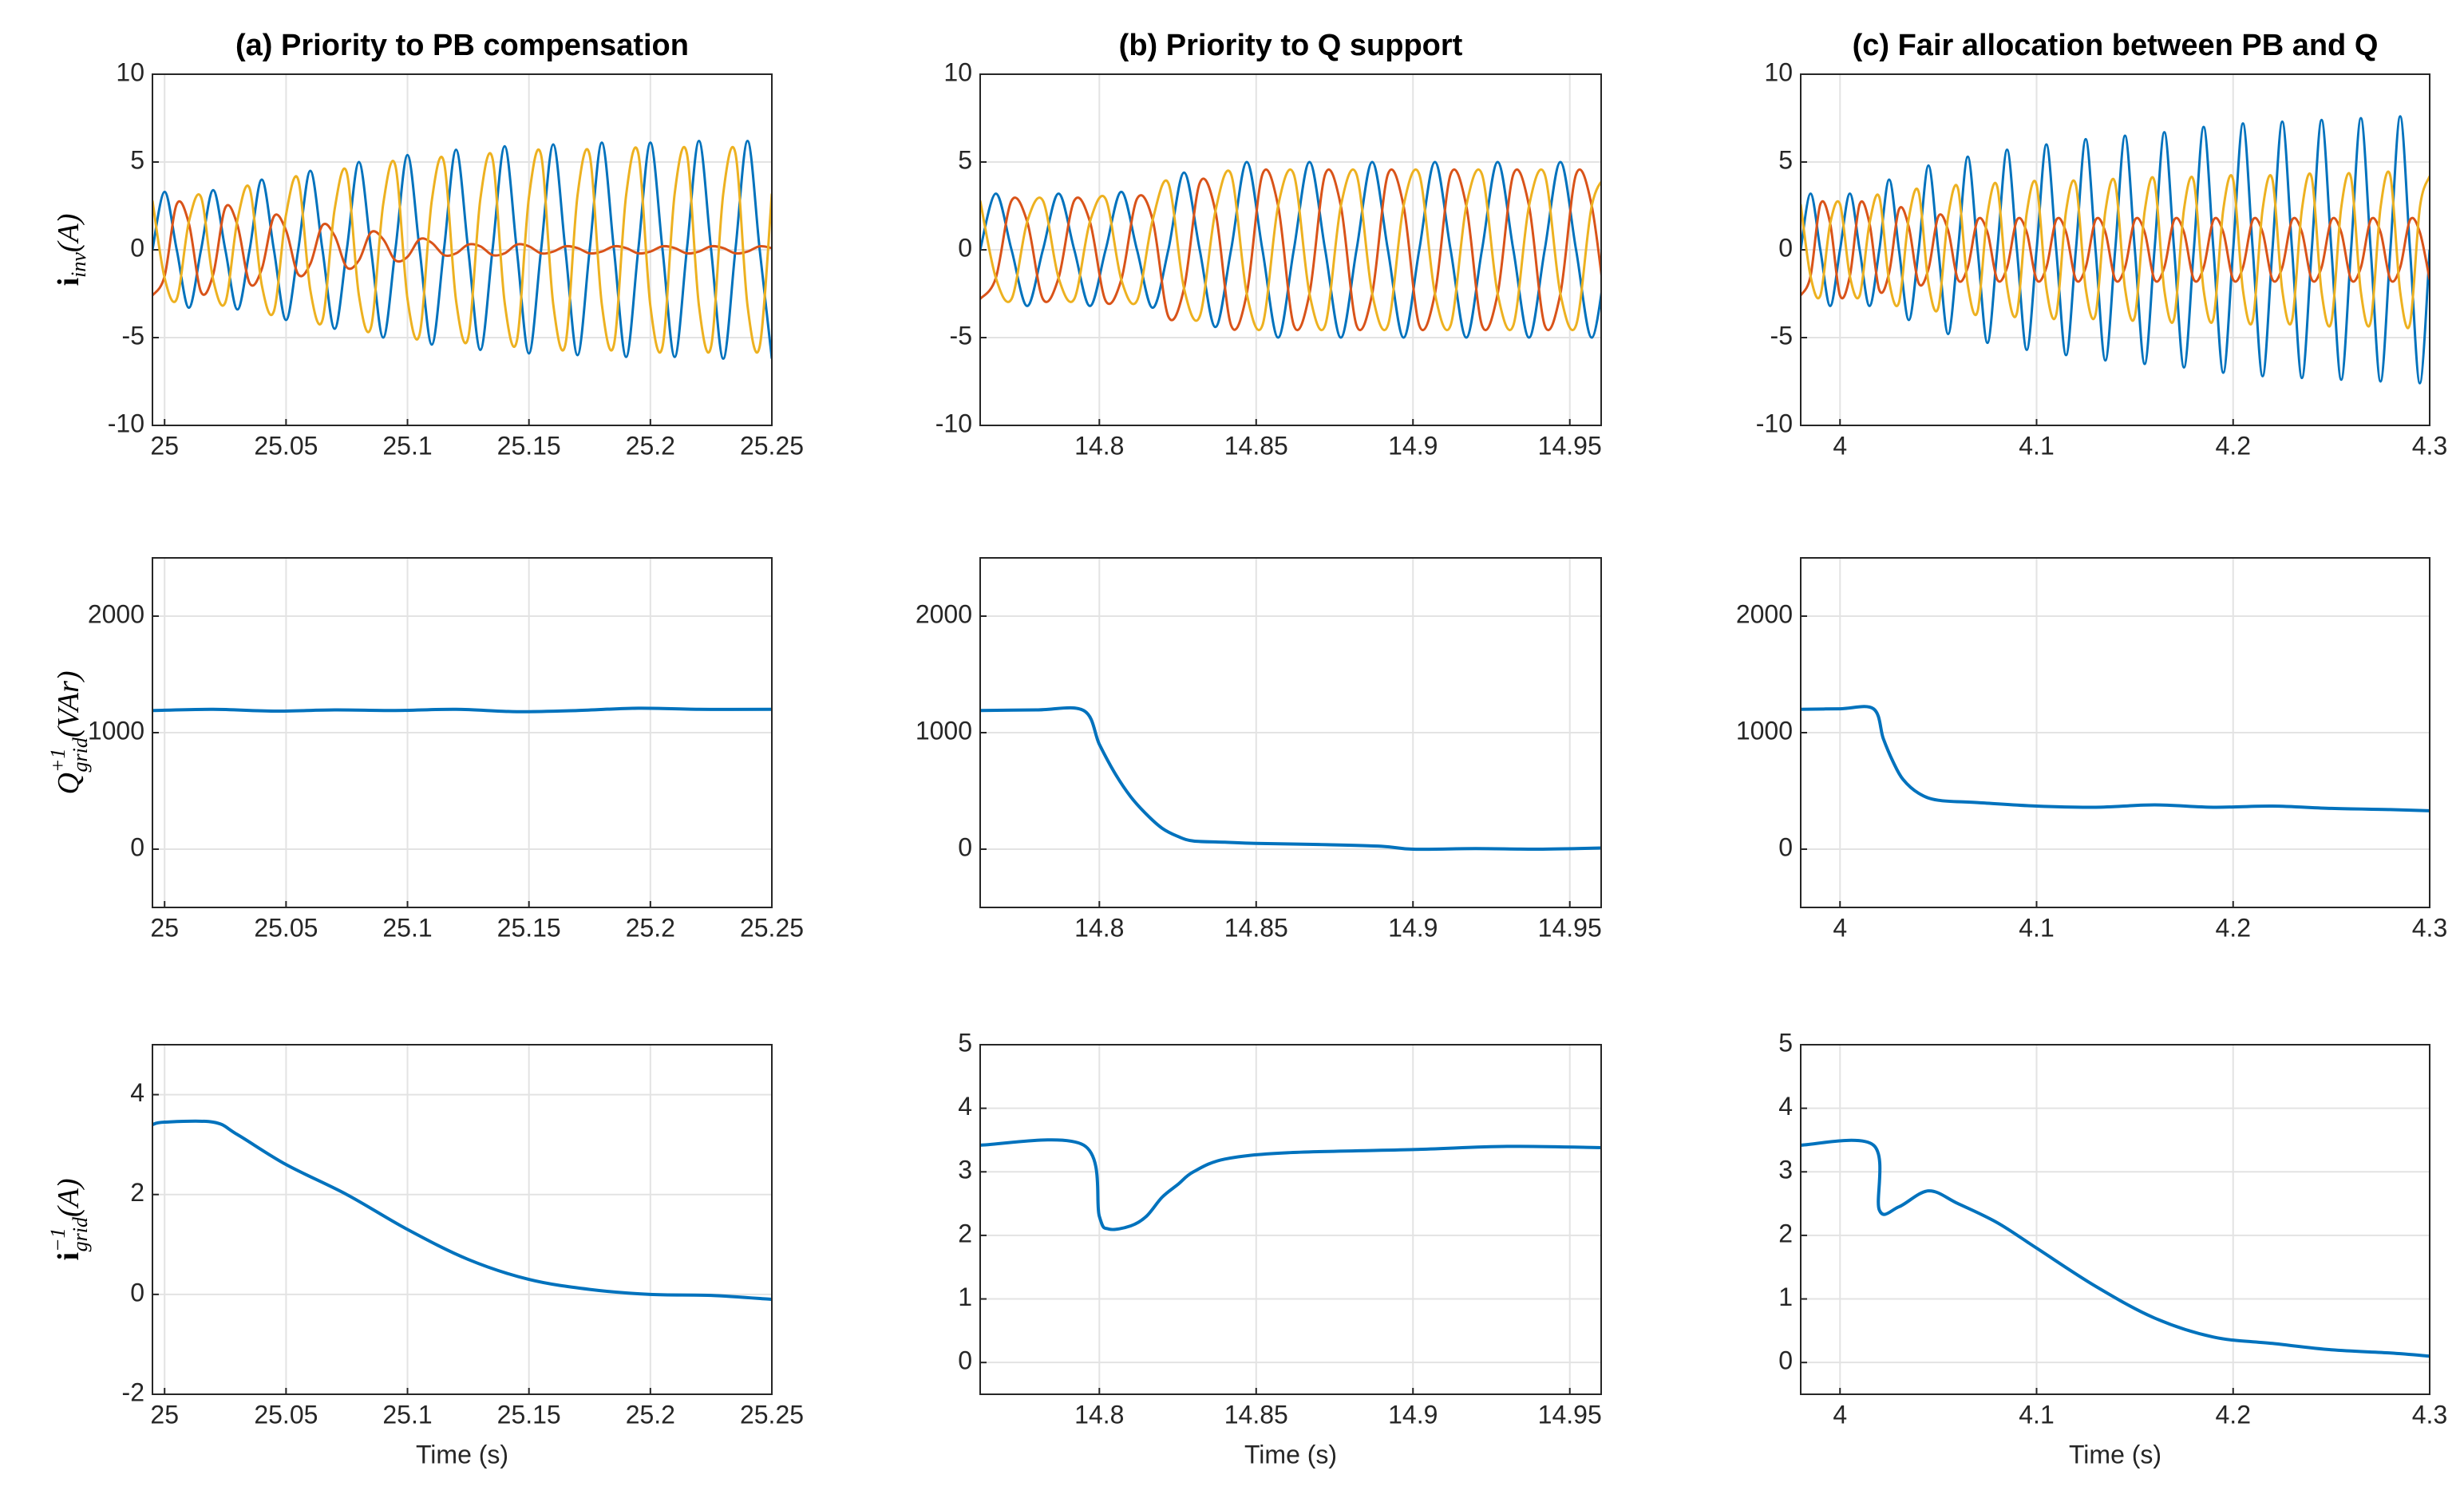 The width and height of the screenshot is (2464, 1510). I want to click on panel: 14.8 14.85 14.9 14.95 0 1000 2000, so click(1259, 749).